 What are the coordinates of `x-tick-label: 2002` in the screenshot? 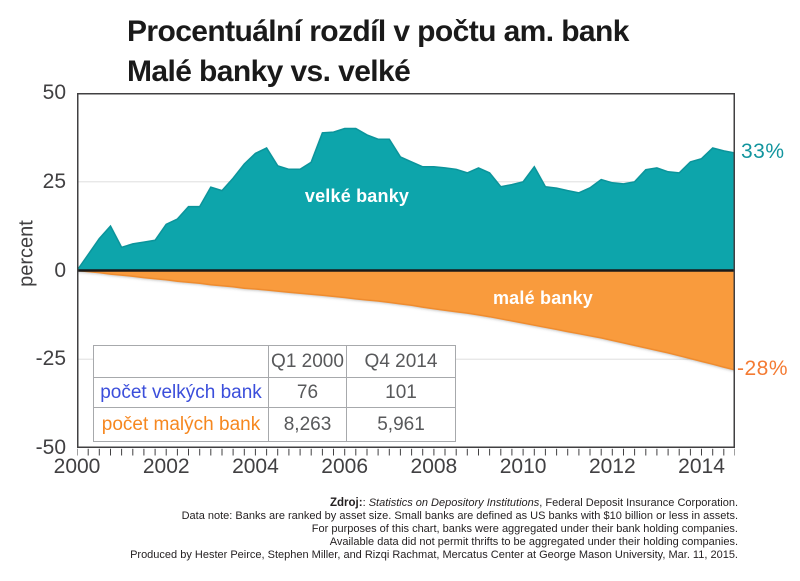 It's located at (166, 466).